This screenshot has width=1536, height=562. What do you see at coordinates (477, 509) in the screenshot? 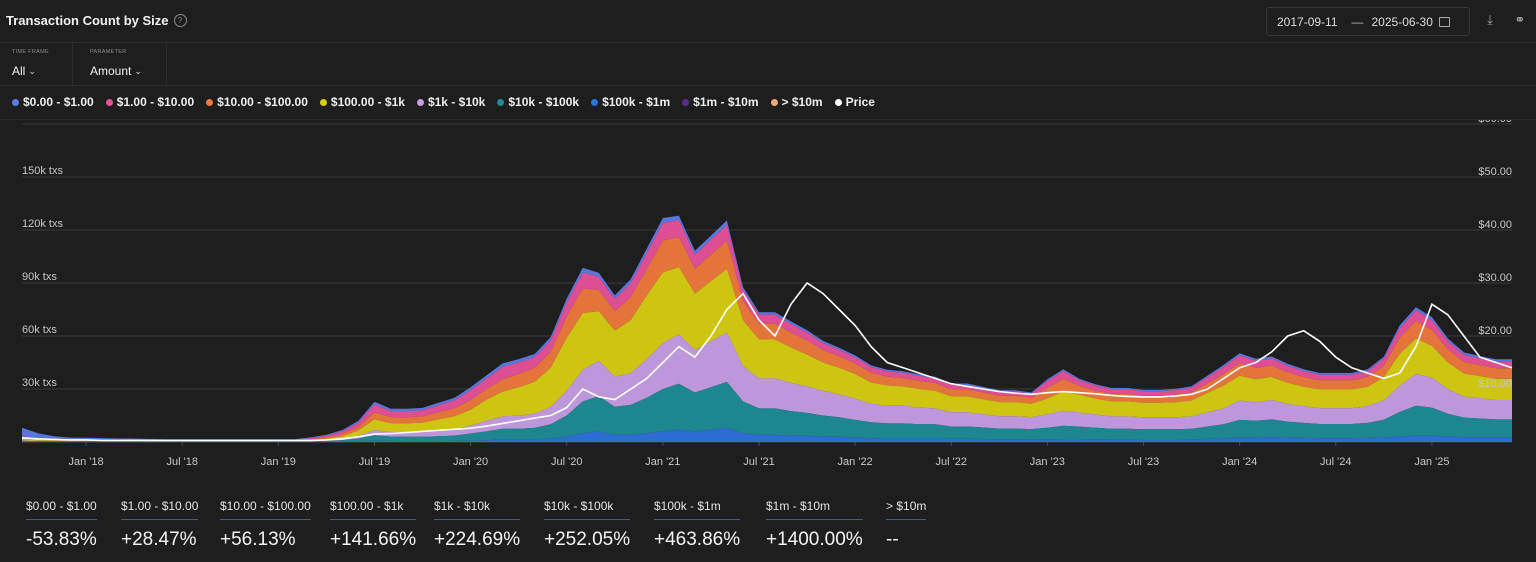
I see `stat-label: $1k - $10k` at bounding box center [477, 509].